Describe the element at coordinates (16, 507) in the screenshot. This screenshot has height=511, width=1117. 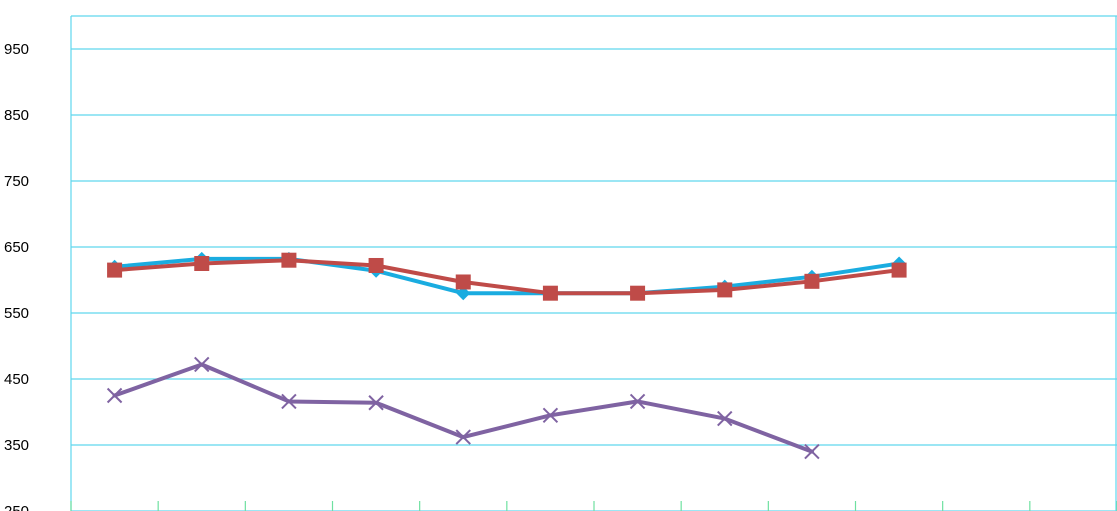
I see `y-tick-label: 250` at that location.